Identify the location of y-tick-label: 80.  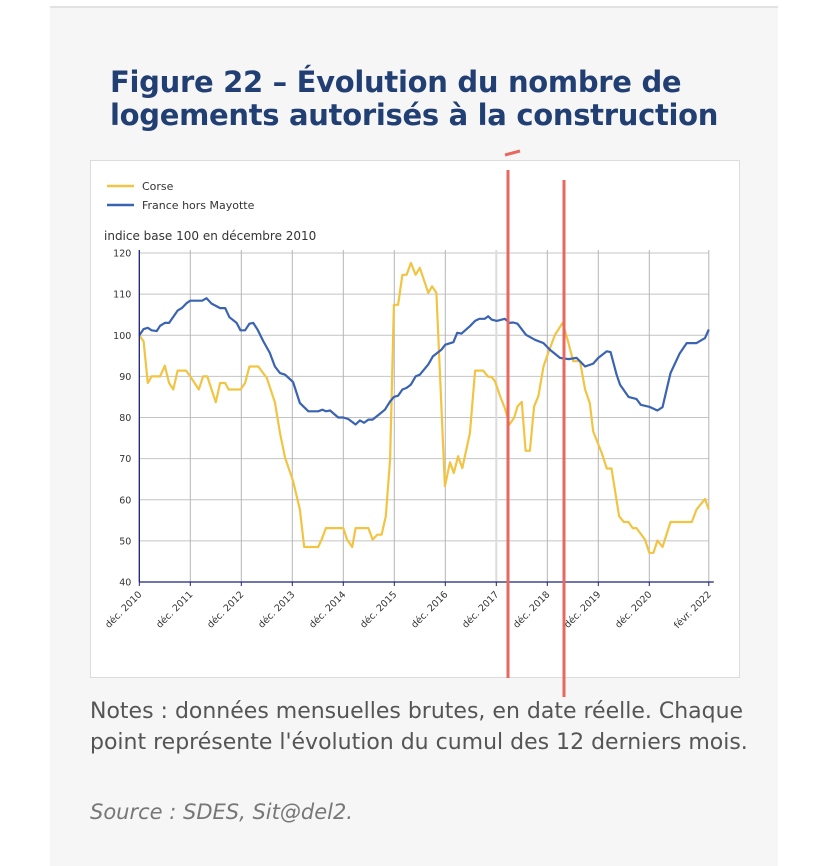
(125, 418).